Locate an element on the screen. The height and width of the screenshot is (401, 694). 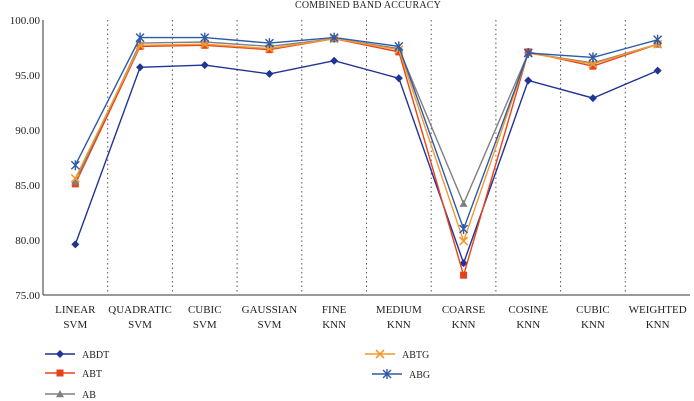
legend-label: AB is located at coordinates (89, 395).